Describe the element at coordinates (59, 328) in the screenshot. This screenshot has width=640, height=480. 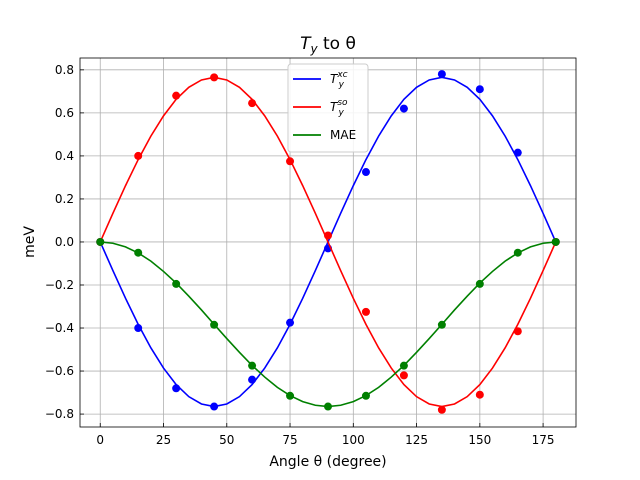
I see `y-tick-label: −0.4` at that location.